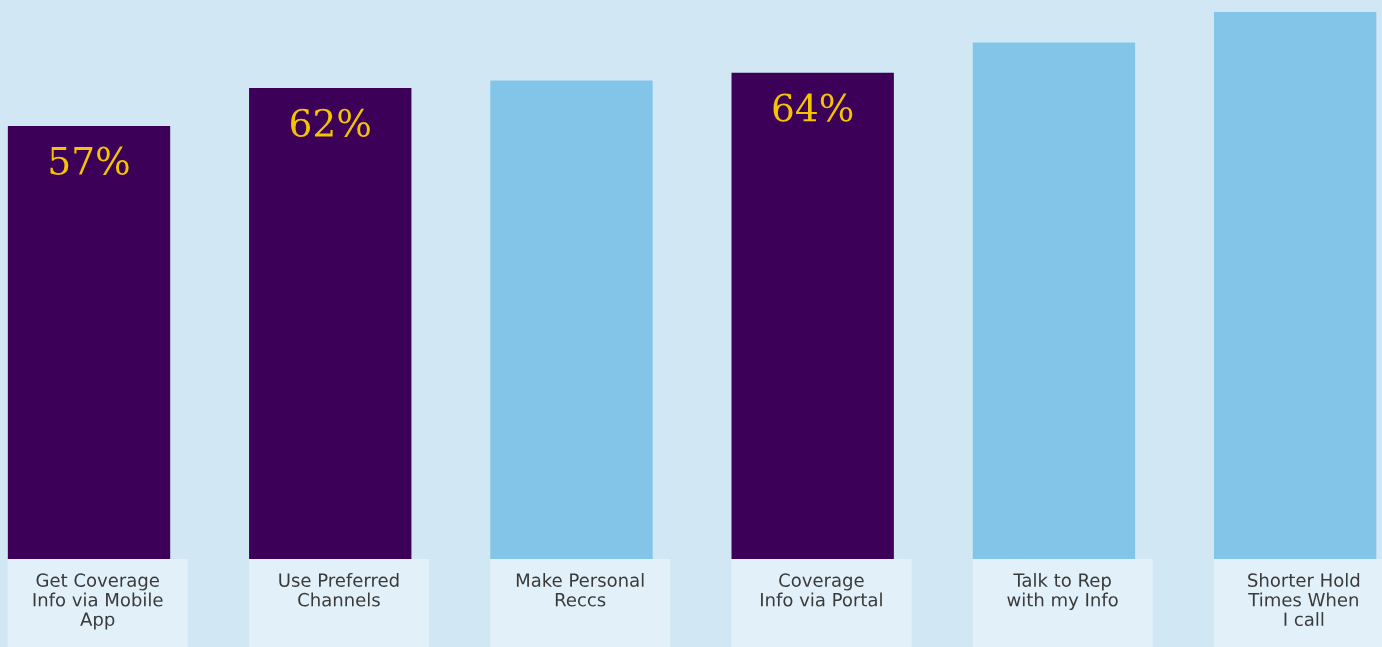 The width and height of the screenshot is (1382, 647). Describe the element at coordinates (813, 107) in the screenshot. I see `data-label: 64%` at that location.